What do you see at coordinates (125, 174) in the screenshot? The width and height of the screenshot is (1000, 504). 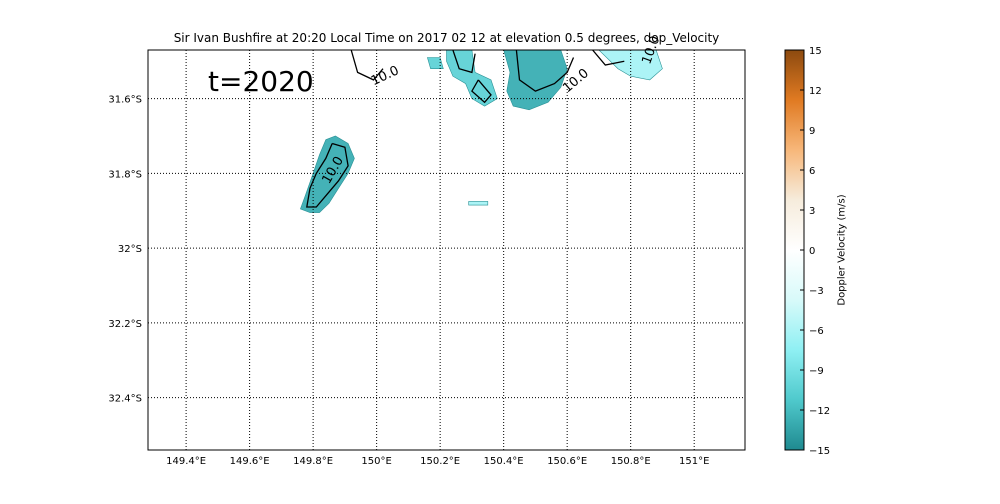 I see `lat-tick-label: 31.8°S` at bounding box center [125, 174].